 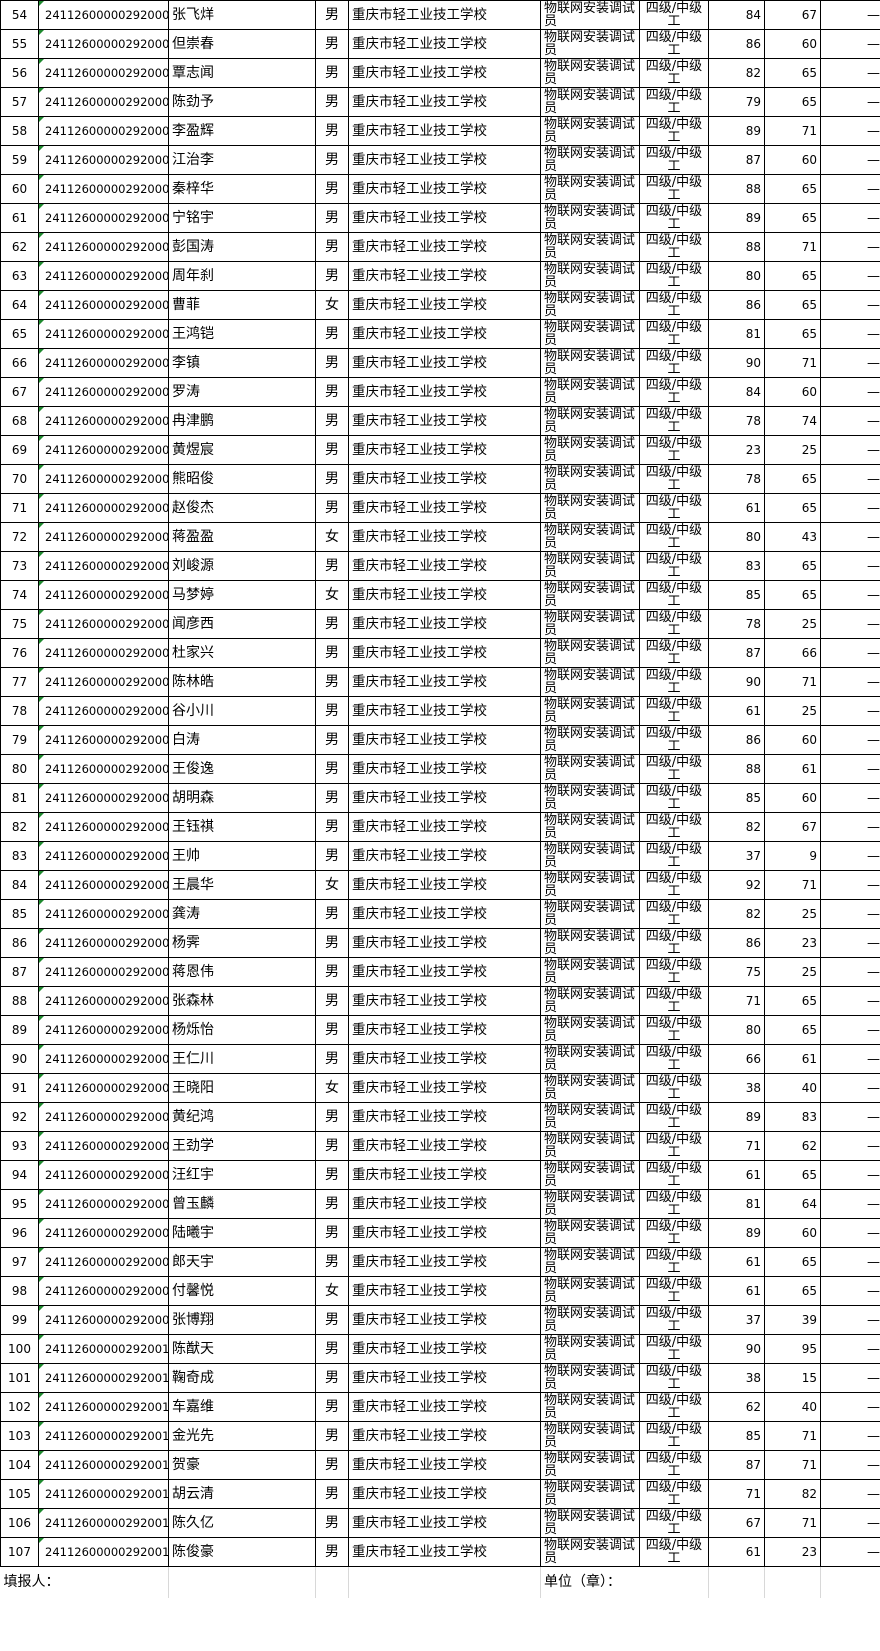 I want to click on exam-id: 2411260000029200070, so click(x=103, y=479).